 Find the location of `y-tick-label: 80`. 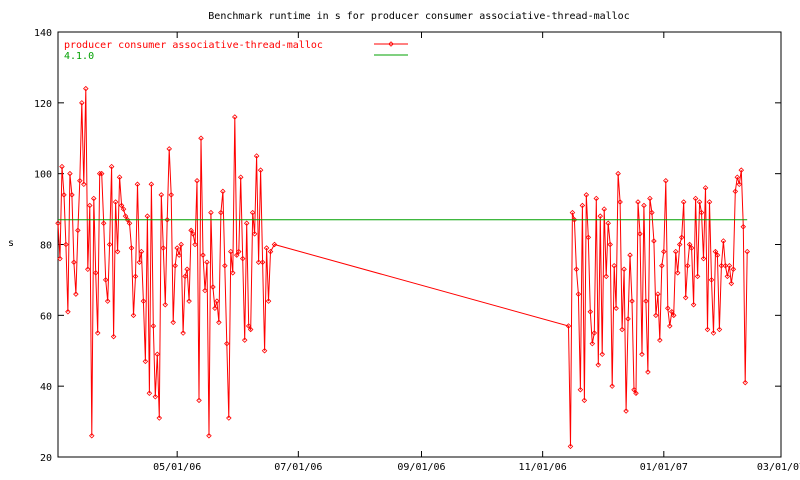

y-tick-label: 80 is located at coordinates (46, 246).